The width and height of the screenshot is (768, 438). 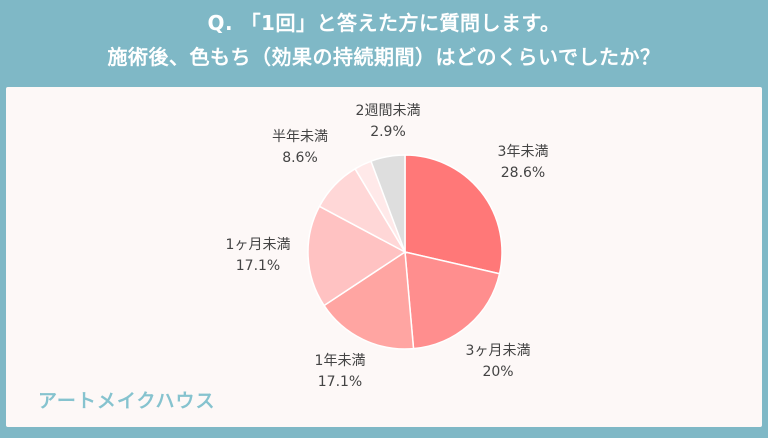 I want to click on slice-label: 半年未満, so click(x=300, y=137).